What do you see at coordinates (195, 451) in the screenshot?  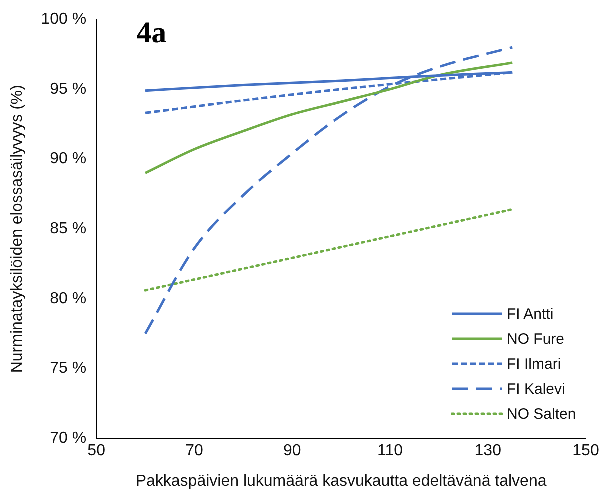 I see `x-tick-label: 70` at bounding box center [195, 451].